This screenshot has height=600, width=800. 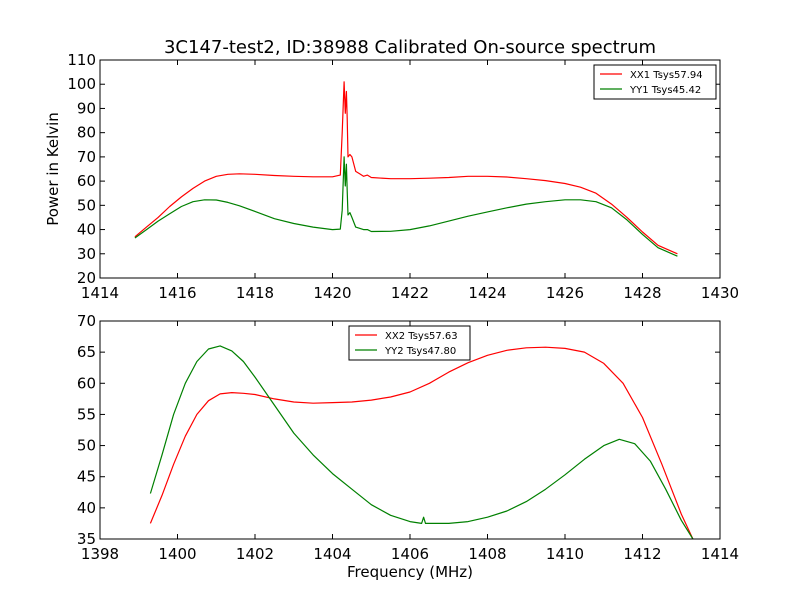 What do you see at coordinates (410, 554) in the screenshot?
I see `bottom-panel-xtick-label: 1406` at bounding box center [410, 554].